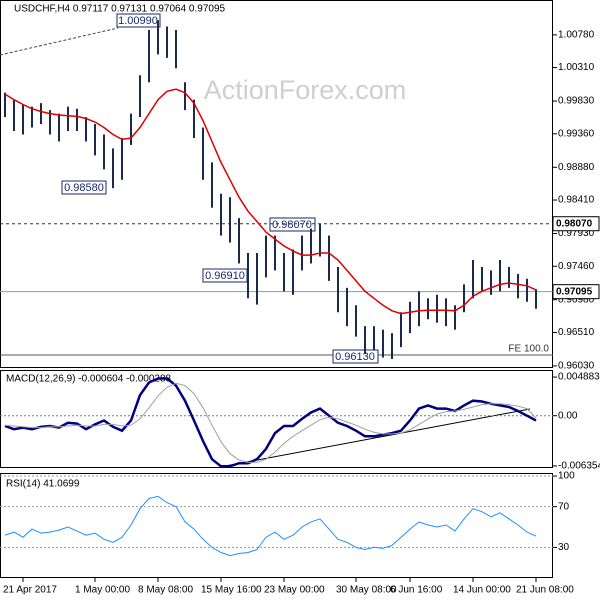 Image resolution: width=600 pixels, height=600 pixels. I want to click on y-tick-label: 0.004883, so click(579, 377).